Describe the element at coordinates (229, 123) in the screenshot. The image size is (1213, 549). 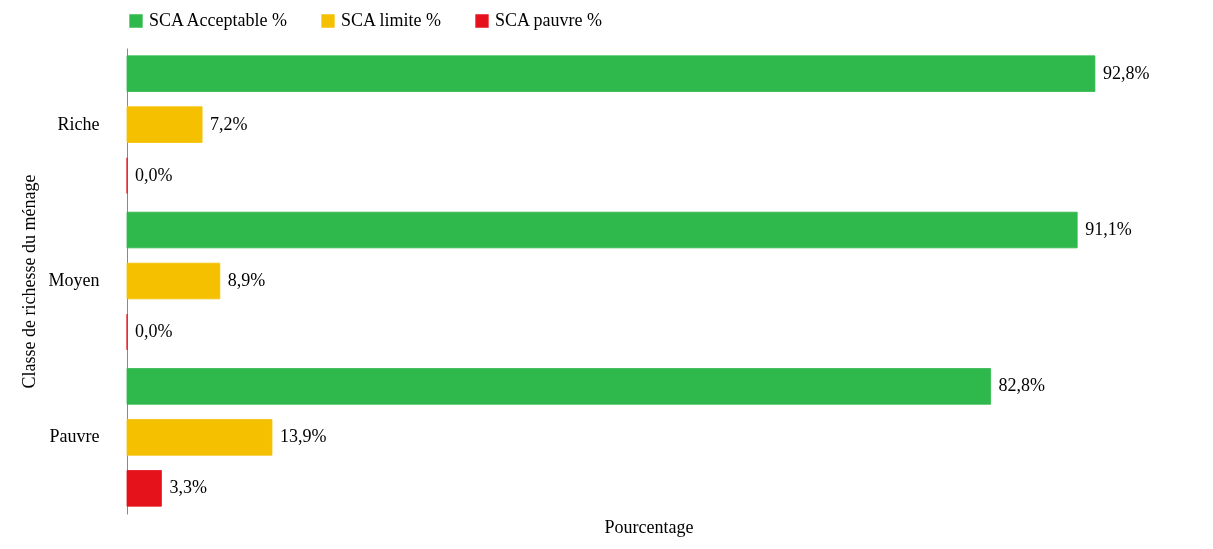
I see `data-label: 7,2%` at that location.